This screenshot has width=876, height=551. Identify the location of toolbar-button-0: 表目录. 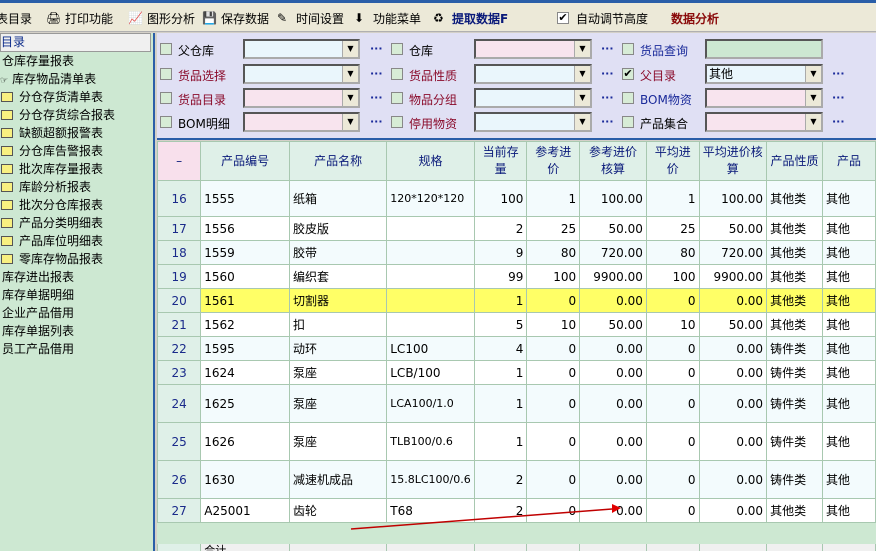
(16, 18).